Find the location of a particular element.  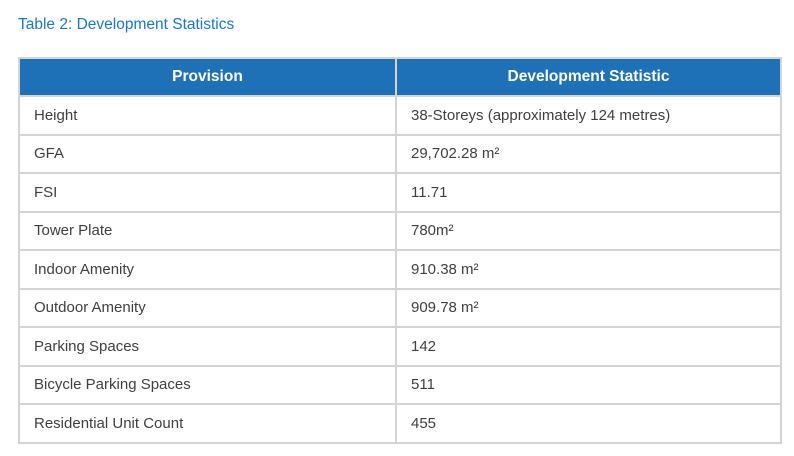

provision-cell: FSI is located at coordinates (207, 192).